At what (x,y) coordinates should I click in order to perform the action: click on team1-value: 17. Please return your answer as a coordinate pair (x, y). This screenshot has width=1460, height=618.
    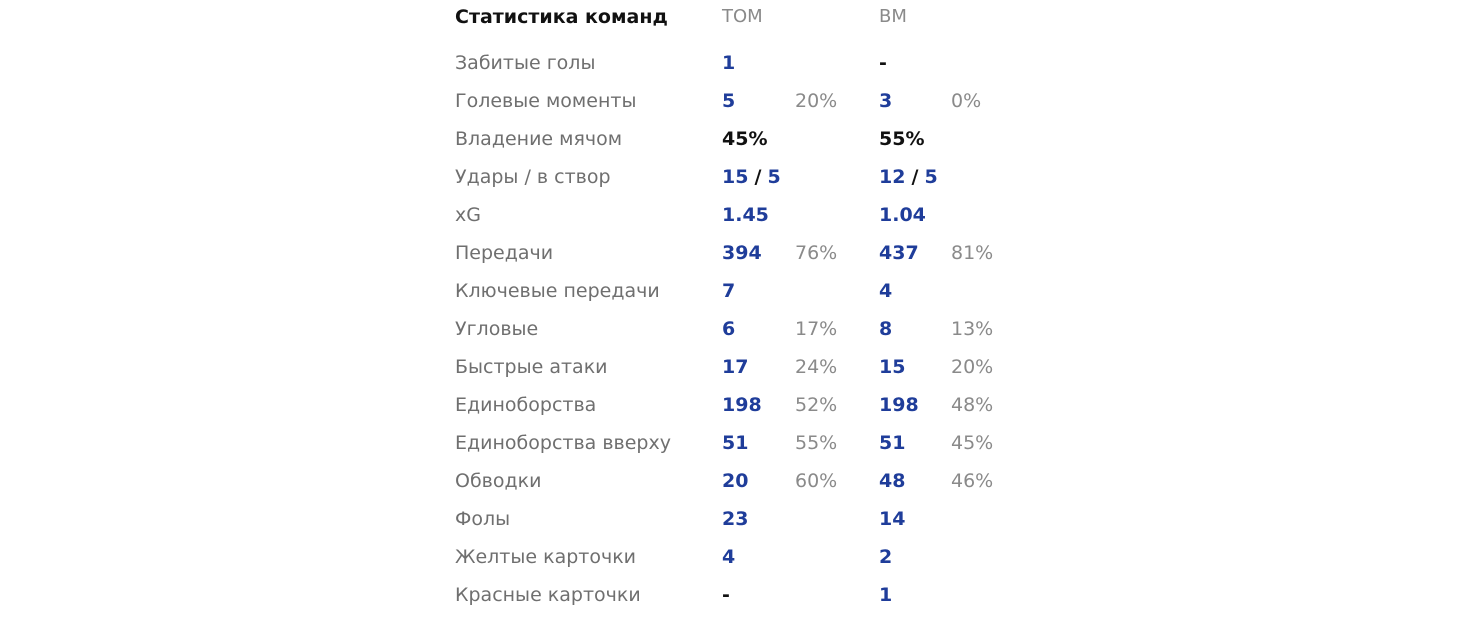
    Looking at the image, I should click on (735, 367).